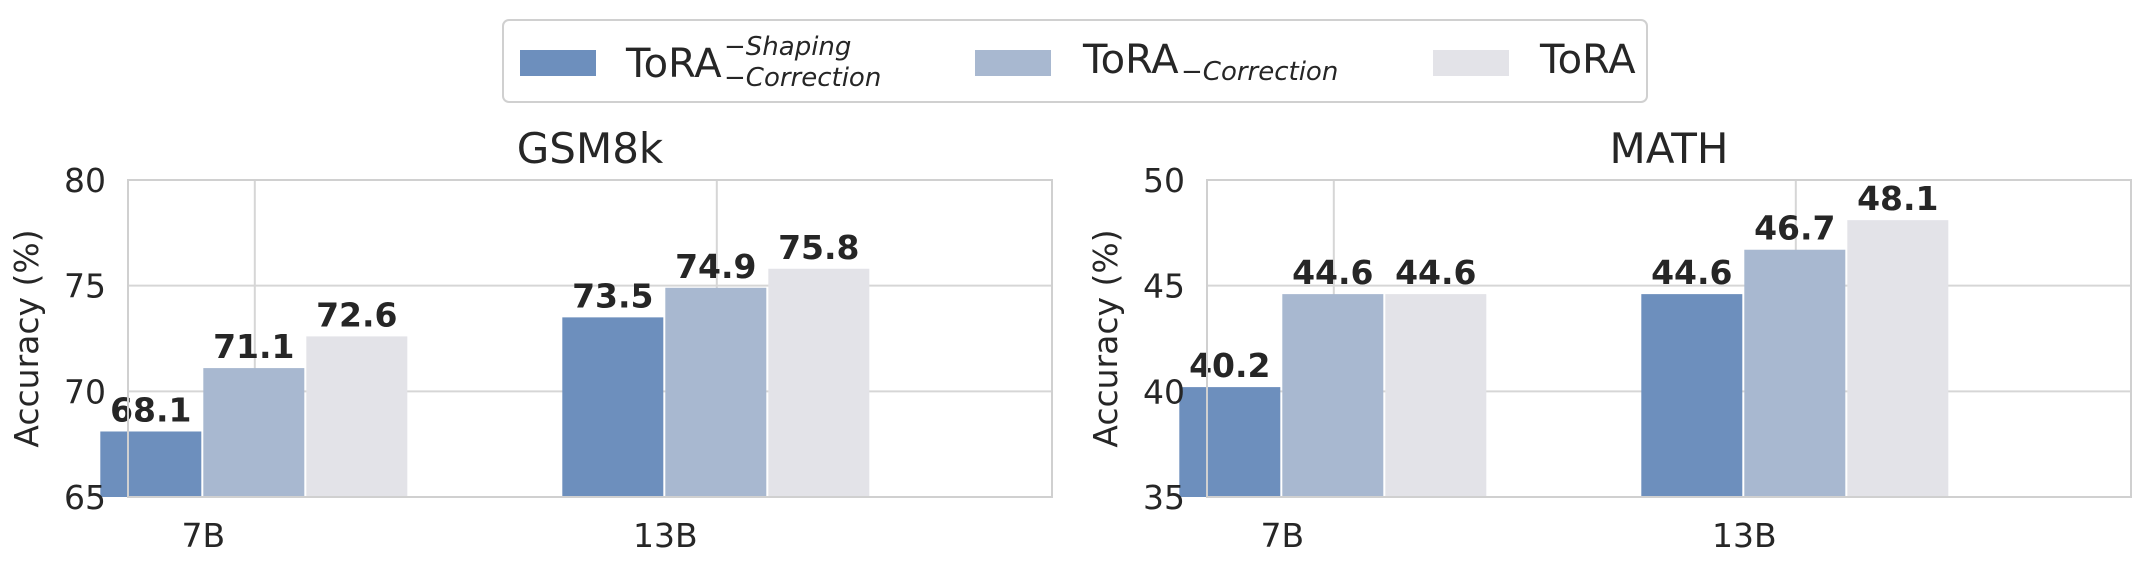  I want to click on legend-label-1-sup: −Shaping, so click(787, 47).